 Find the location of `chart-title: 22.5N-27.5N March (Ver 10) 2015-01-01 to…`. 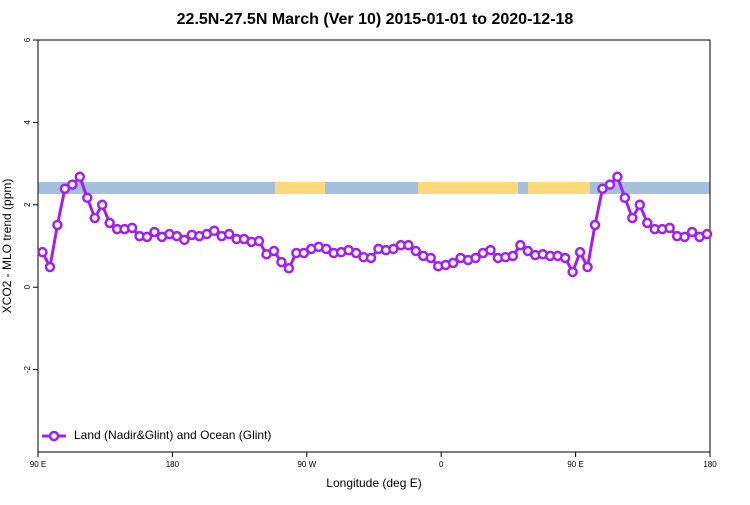

chart-title: 22.5N-27.5N March (Ver 10) 2015-01-01 to… is located at coordinates (375, 19).